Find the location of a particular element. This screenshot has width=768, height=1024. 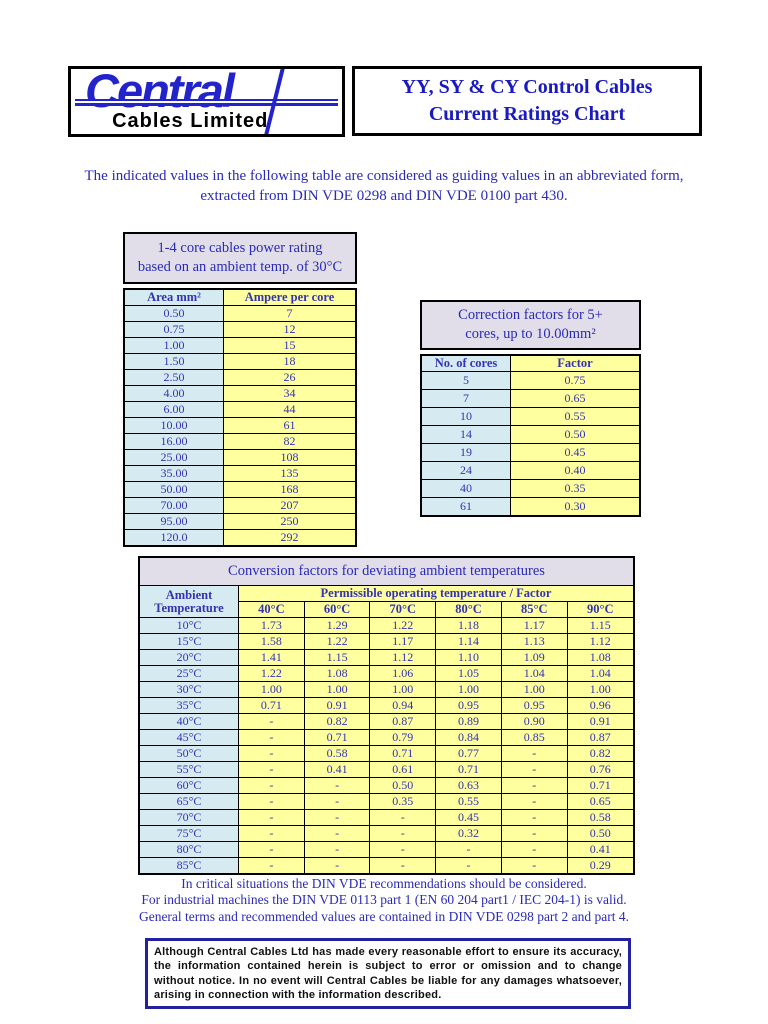

table-cell: 2.50 is located at coordinates (173, 377).